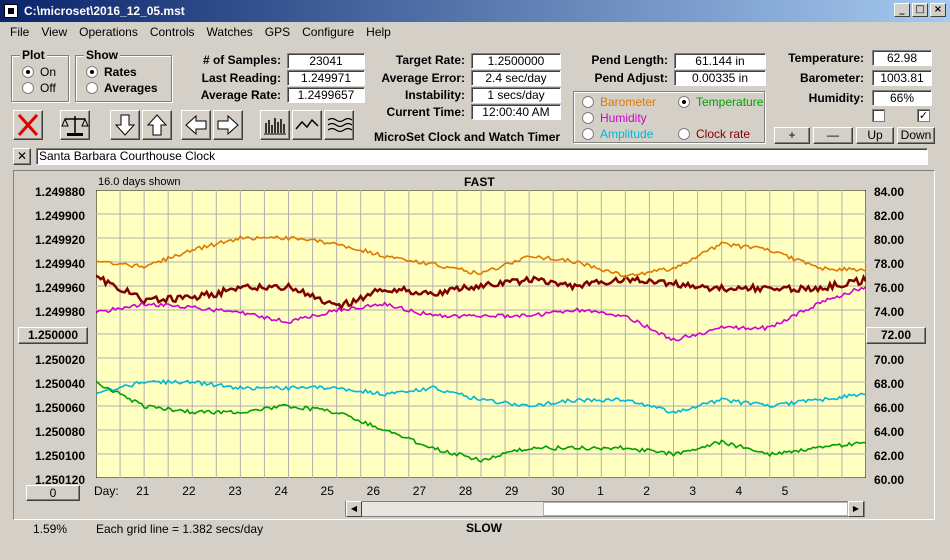  I want to click on line-graph-icon, so click(307, 124).